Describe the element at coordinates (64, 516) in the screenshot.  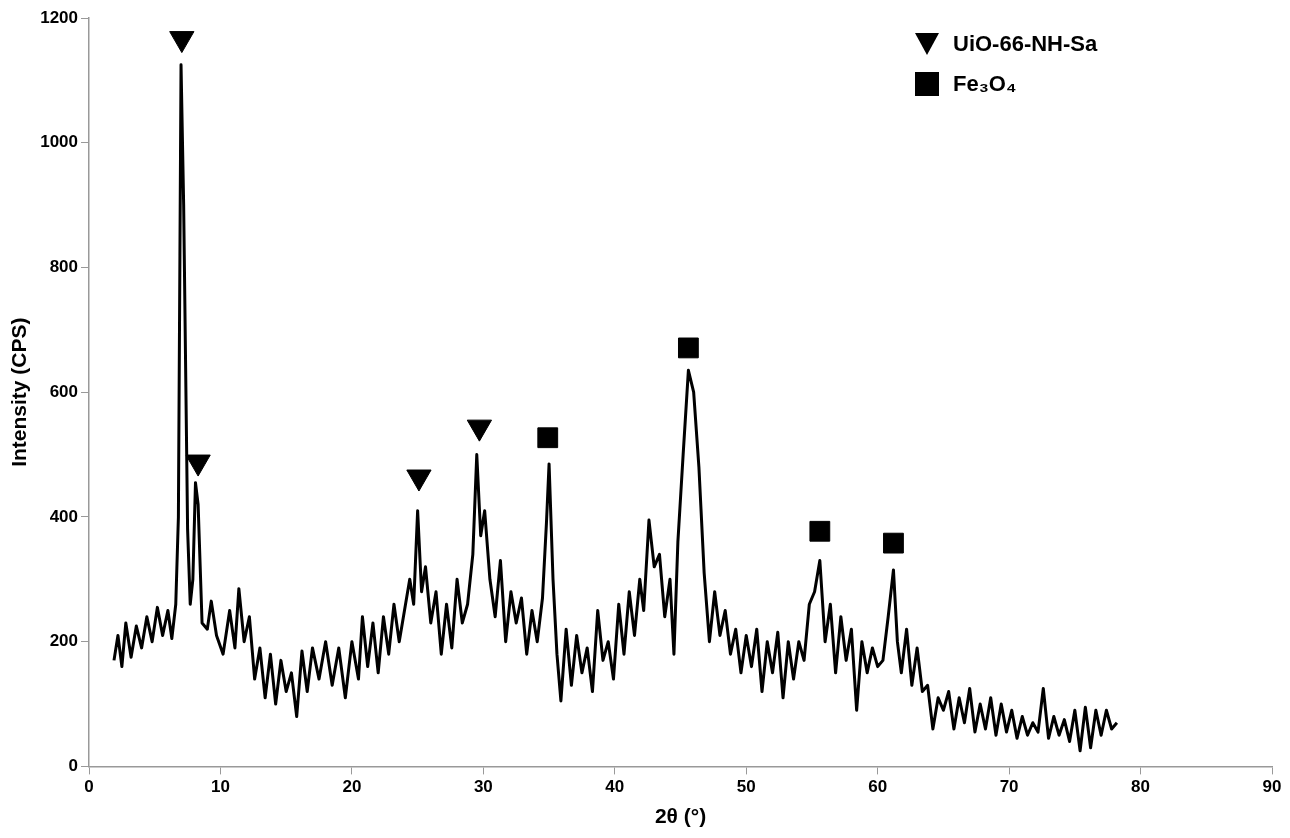
I see `y-tick-label: 400` at that location.